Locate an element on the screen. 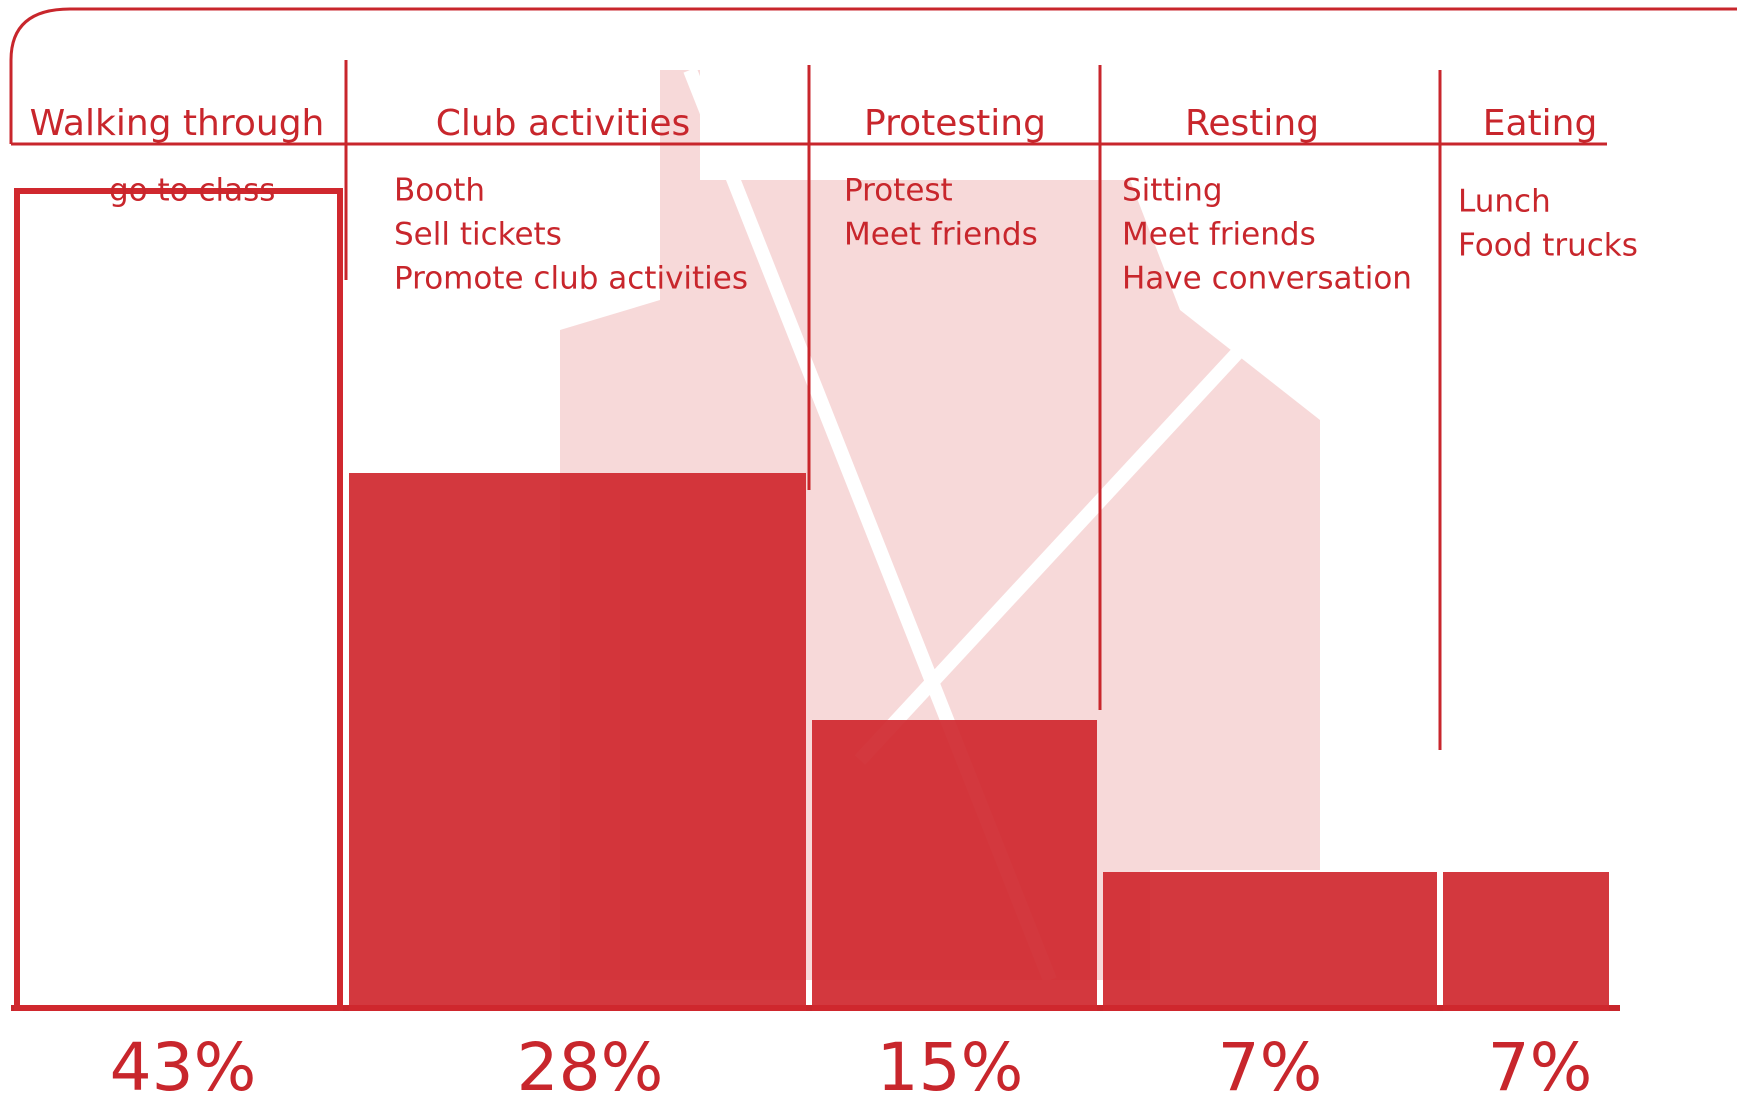 The image size is (1737, 1108). background-stroke is located at coordinates (1050, 555).